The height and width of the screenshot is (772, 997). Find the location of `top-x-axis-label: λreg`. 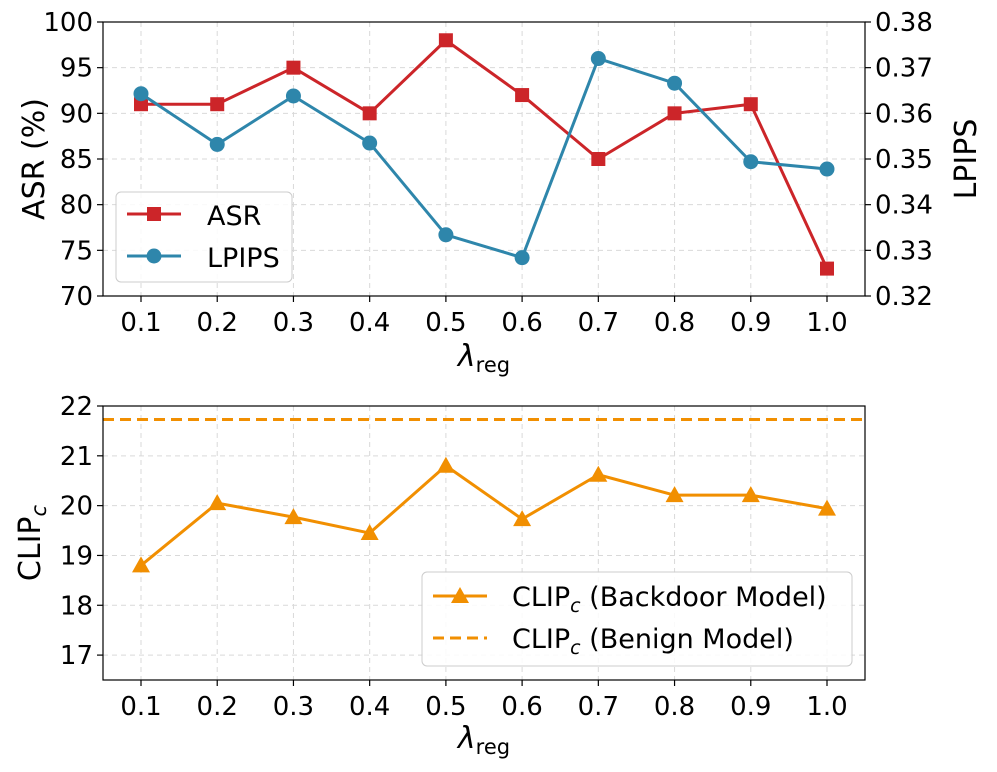

top-x-axis-label: λreg is located at coordinates (483, 358).